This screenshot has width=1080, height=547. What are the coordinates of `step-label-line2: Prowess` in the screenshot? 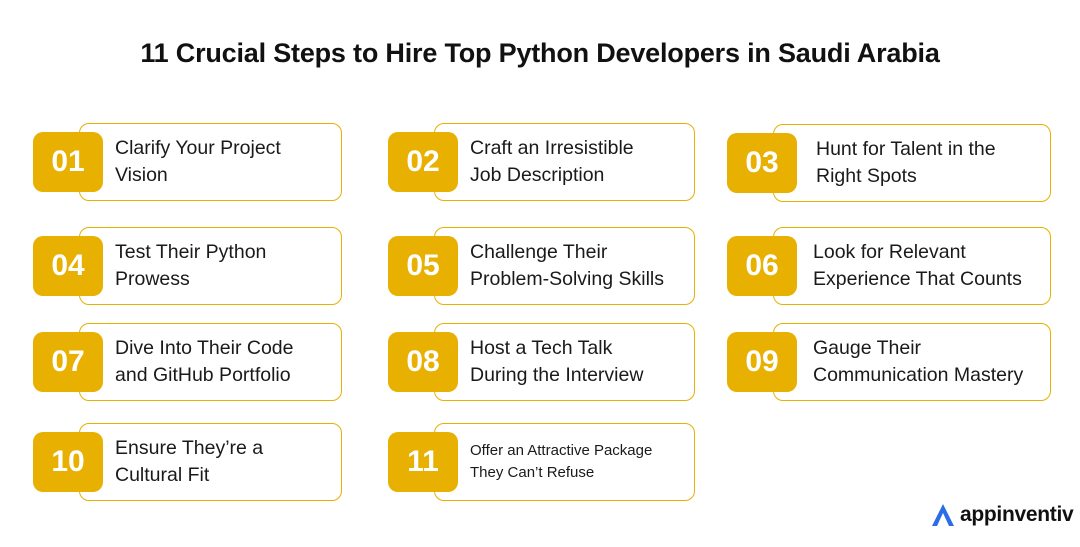 It's located at (152, 279).